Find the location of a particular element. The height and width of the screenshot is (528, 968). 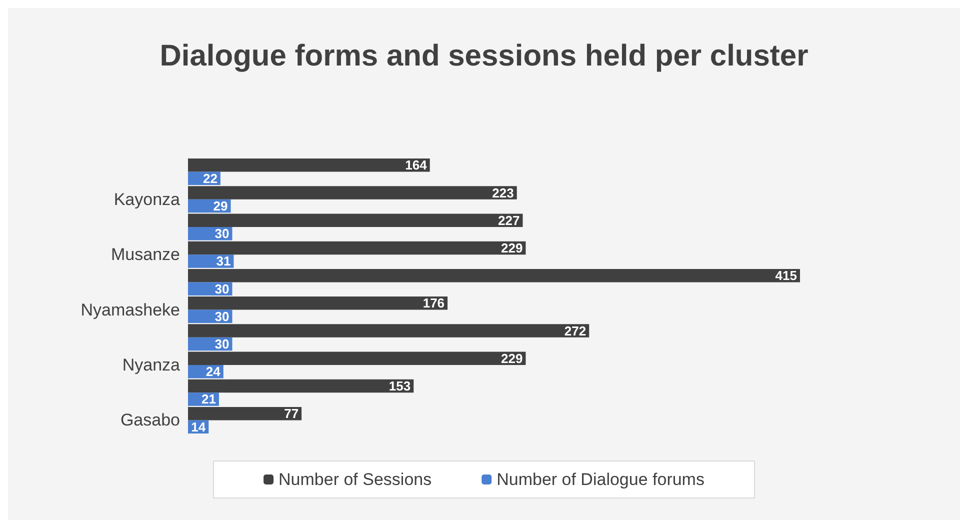

y-tick-label: Gasabo is located at coordinates (150, 420).